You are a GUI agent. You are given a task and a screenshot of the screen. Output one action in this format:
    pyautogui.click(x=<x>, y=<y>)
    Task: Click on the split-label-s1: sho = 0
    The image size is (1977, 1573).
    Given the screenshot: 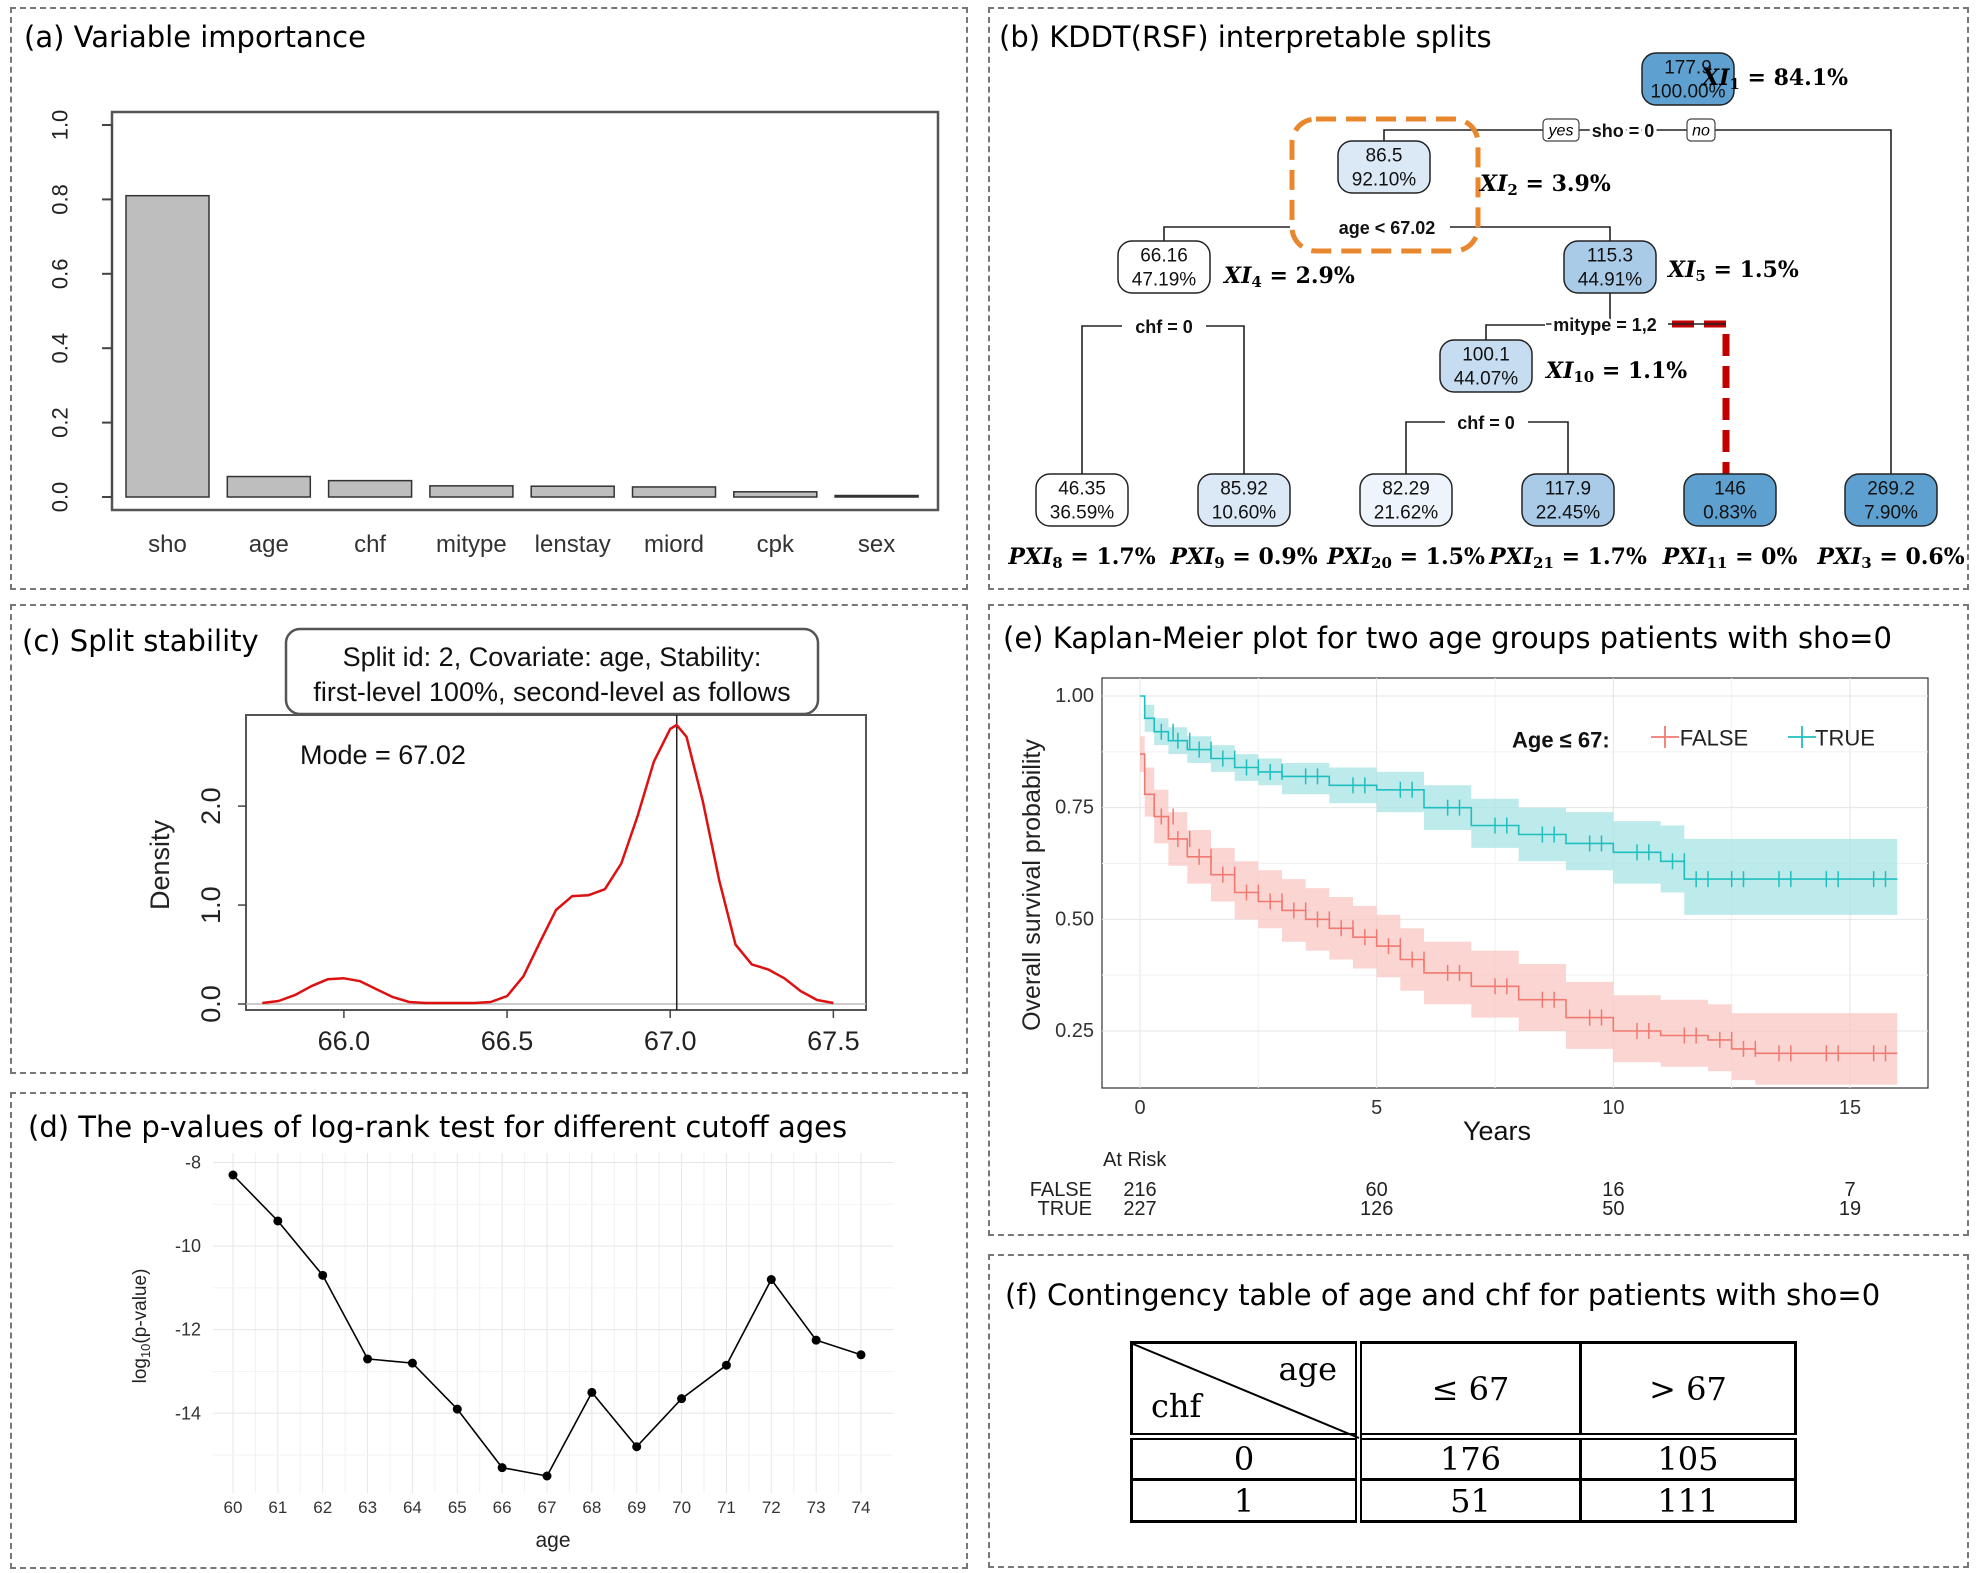 What is the action you would take?
    pyautogui.click(x=1623, y=131)
    